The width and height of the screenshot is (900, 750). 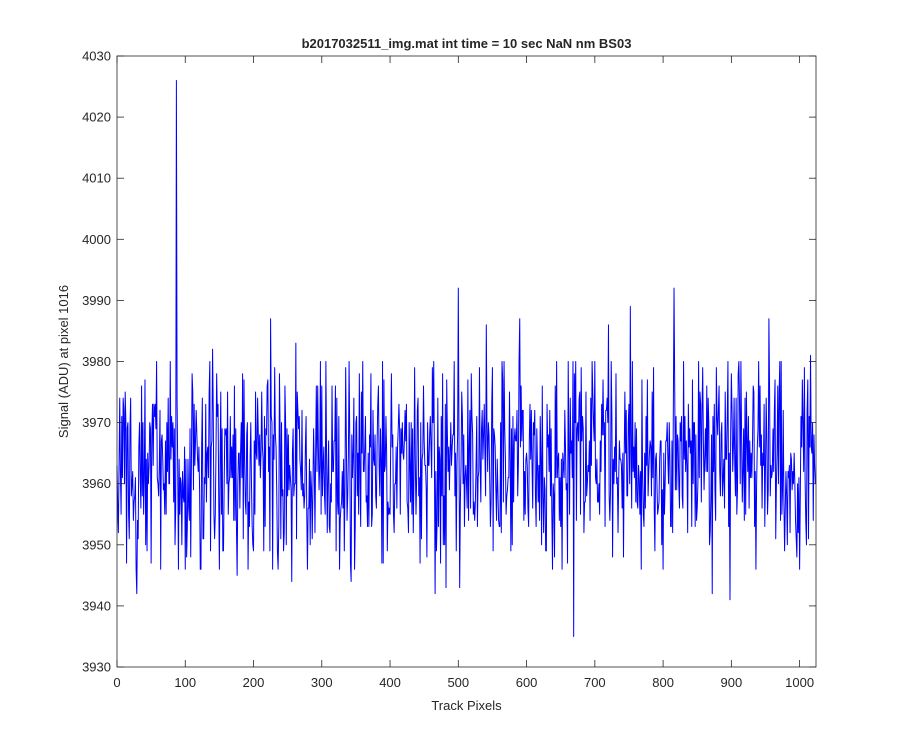 I want to click on x-tick-label: 900, so click(x=732, y=682).